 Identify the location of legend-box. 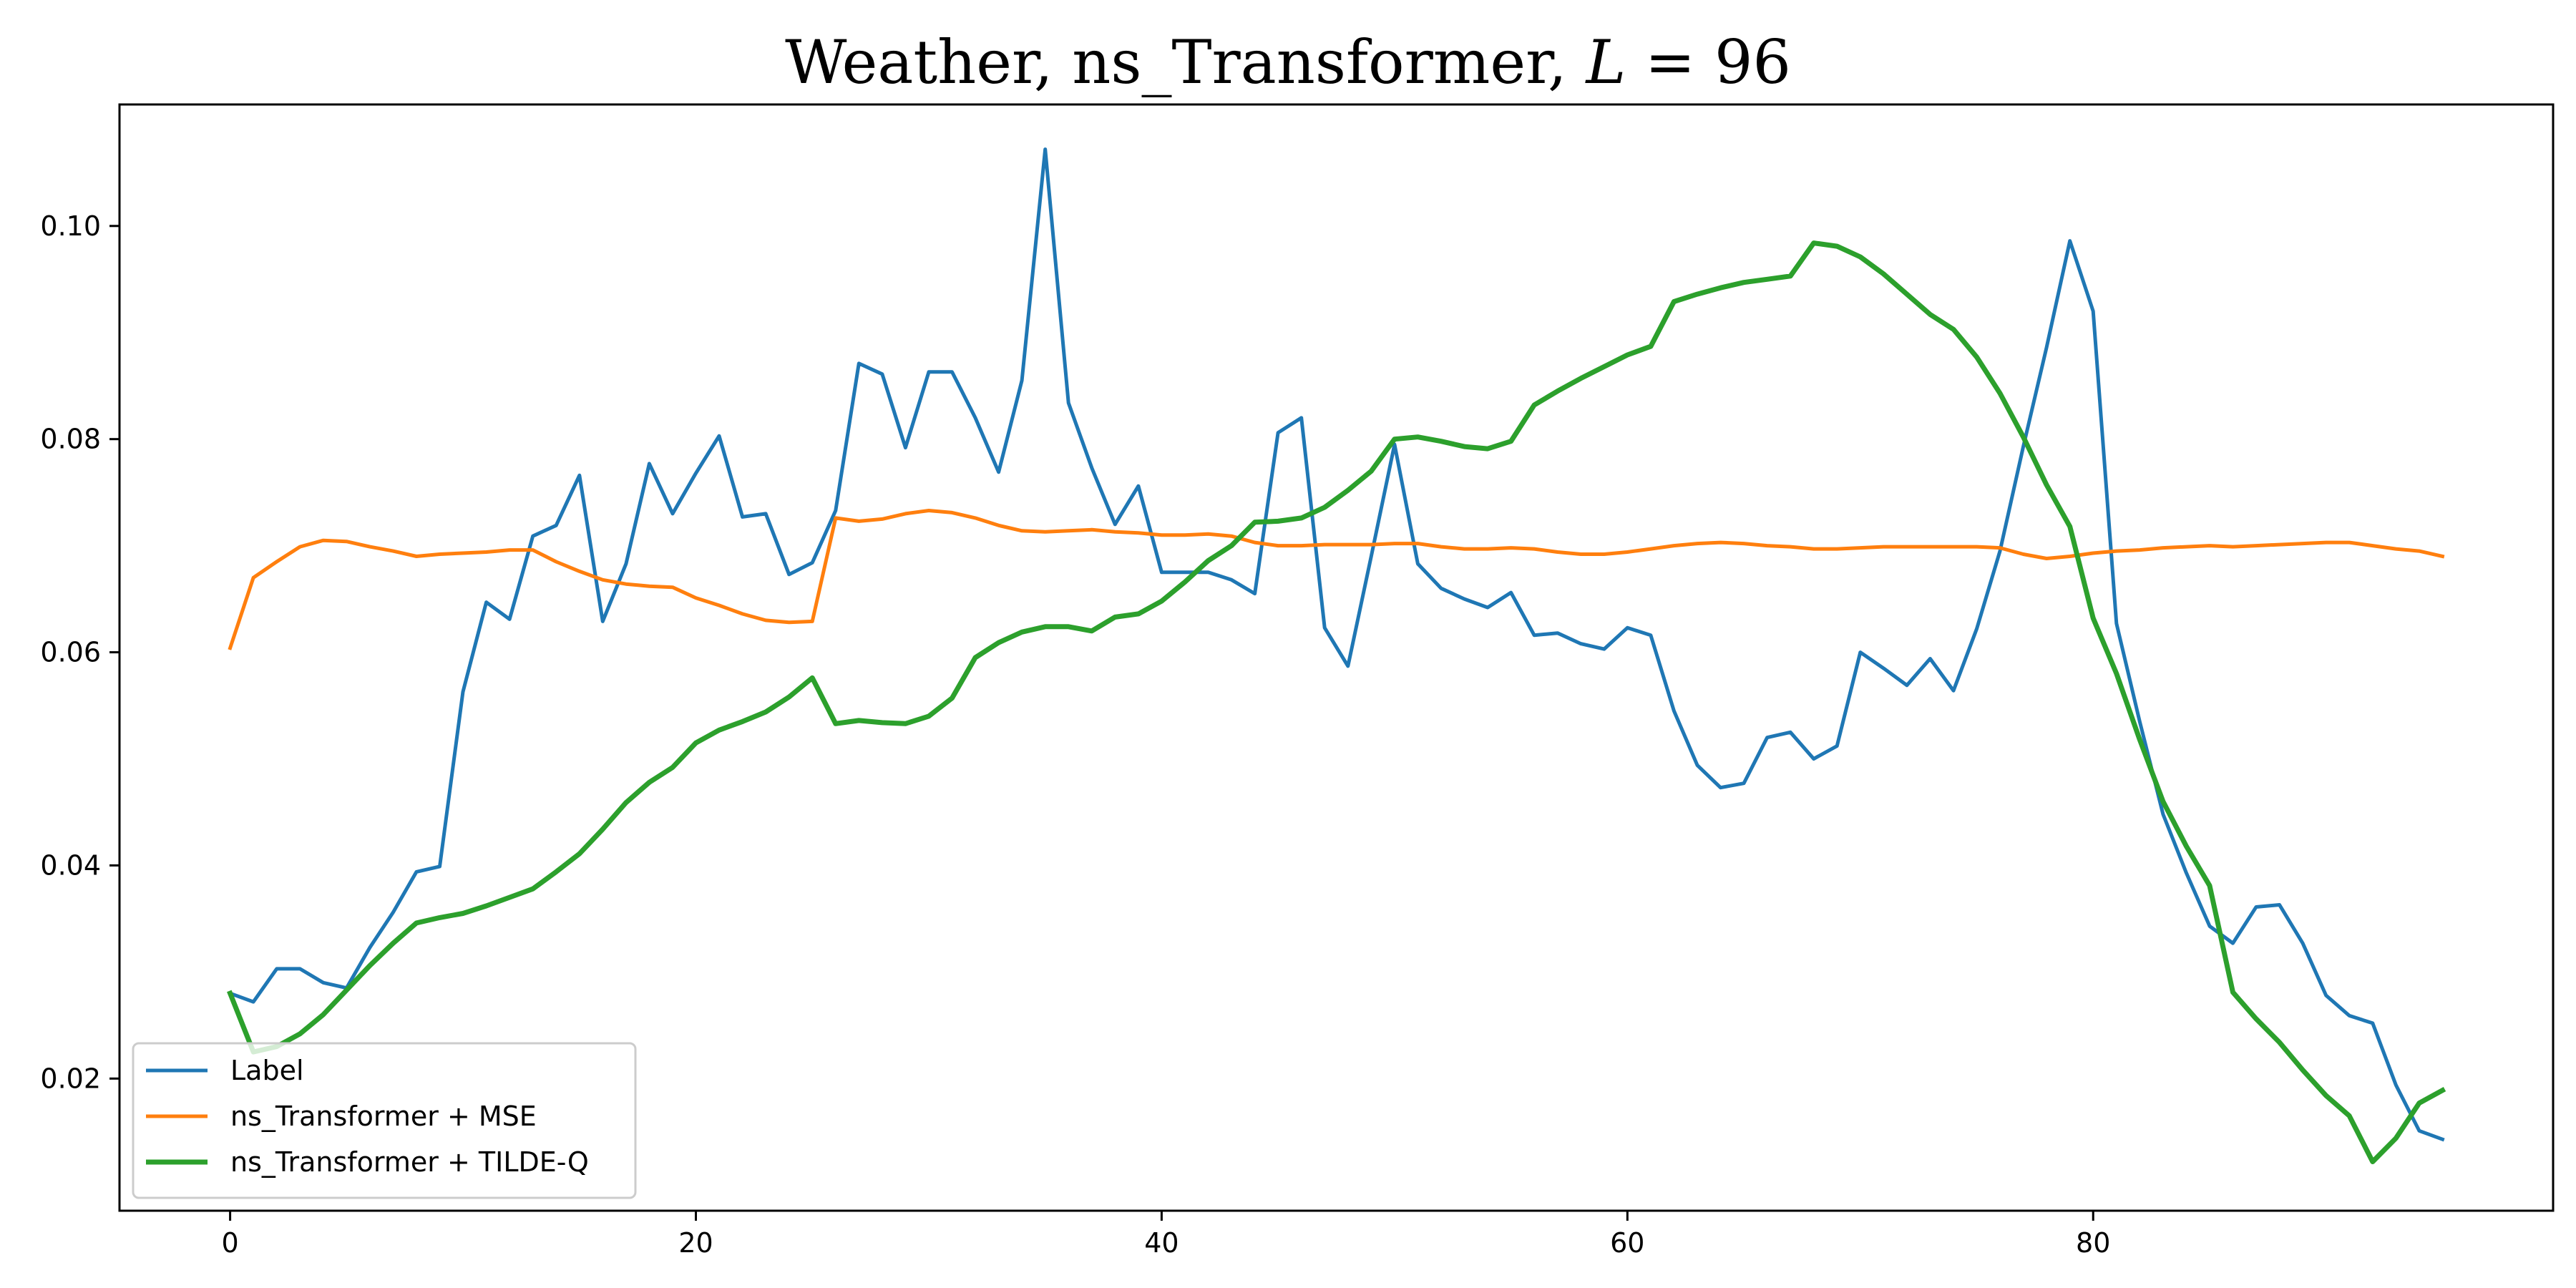
(384, 1120).